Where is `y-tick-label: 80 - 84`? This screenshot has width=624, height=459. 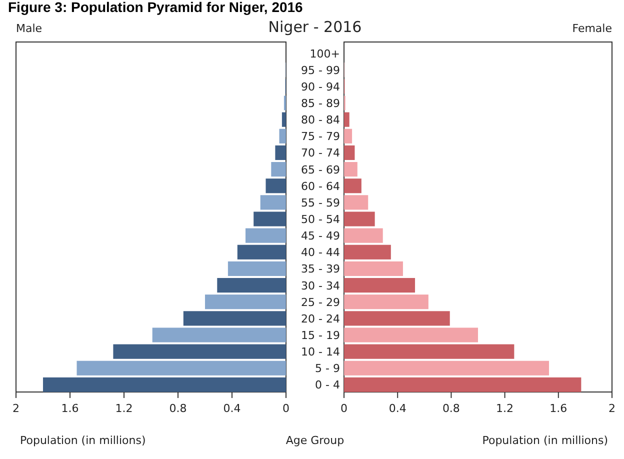
y-tick-label: 80 - 84 is located at coordinates (320, 120).